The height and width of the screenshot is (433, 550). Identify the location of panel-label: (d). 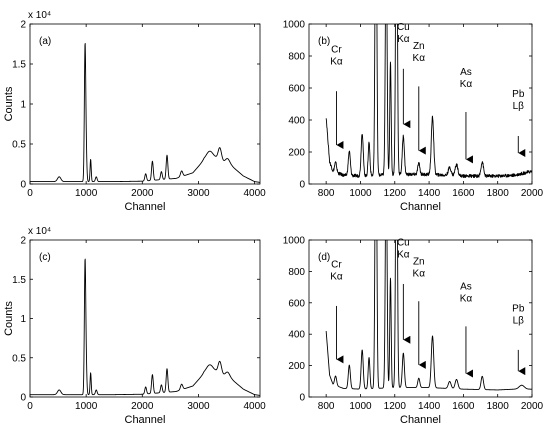
(324, 257).